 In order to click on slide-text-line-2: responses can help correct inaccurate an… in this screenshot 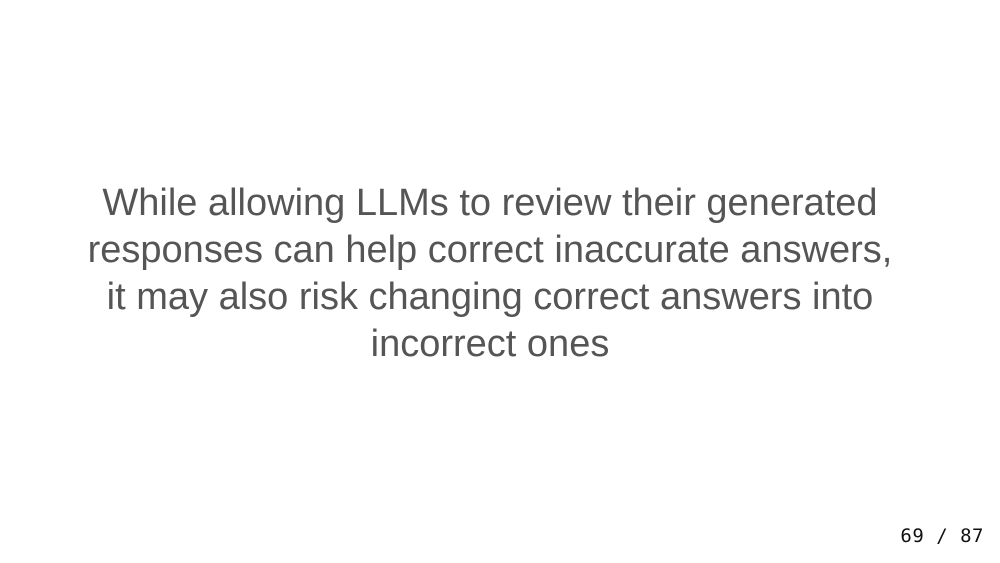, I will do `click(490, 250)`.